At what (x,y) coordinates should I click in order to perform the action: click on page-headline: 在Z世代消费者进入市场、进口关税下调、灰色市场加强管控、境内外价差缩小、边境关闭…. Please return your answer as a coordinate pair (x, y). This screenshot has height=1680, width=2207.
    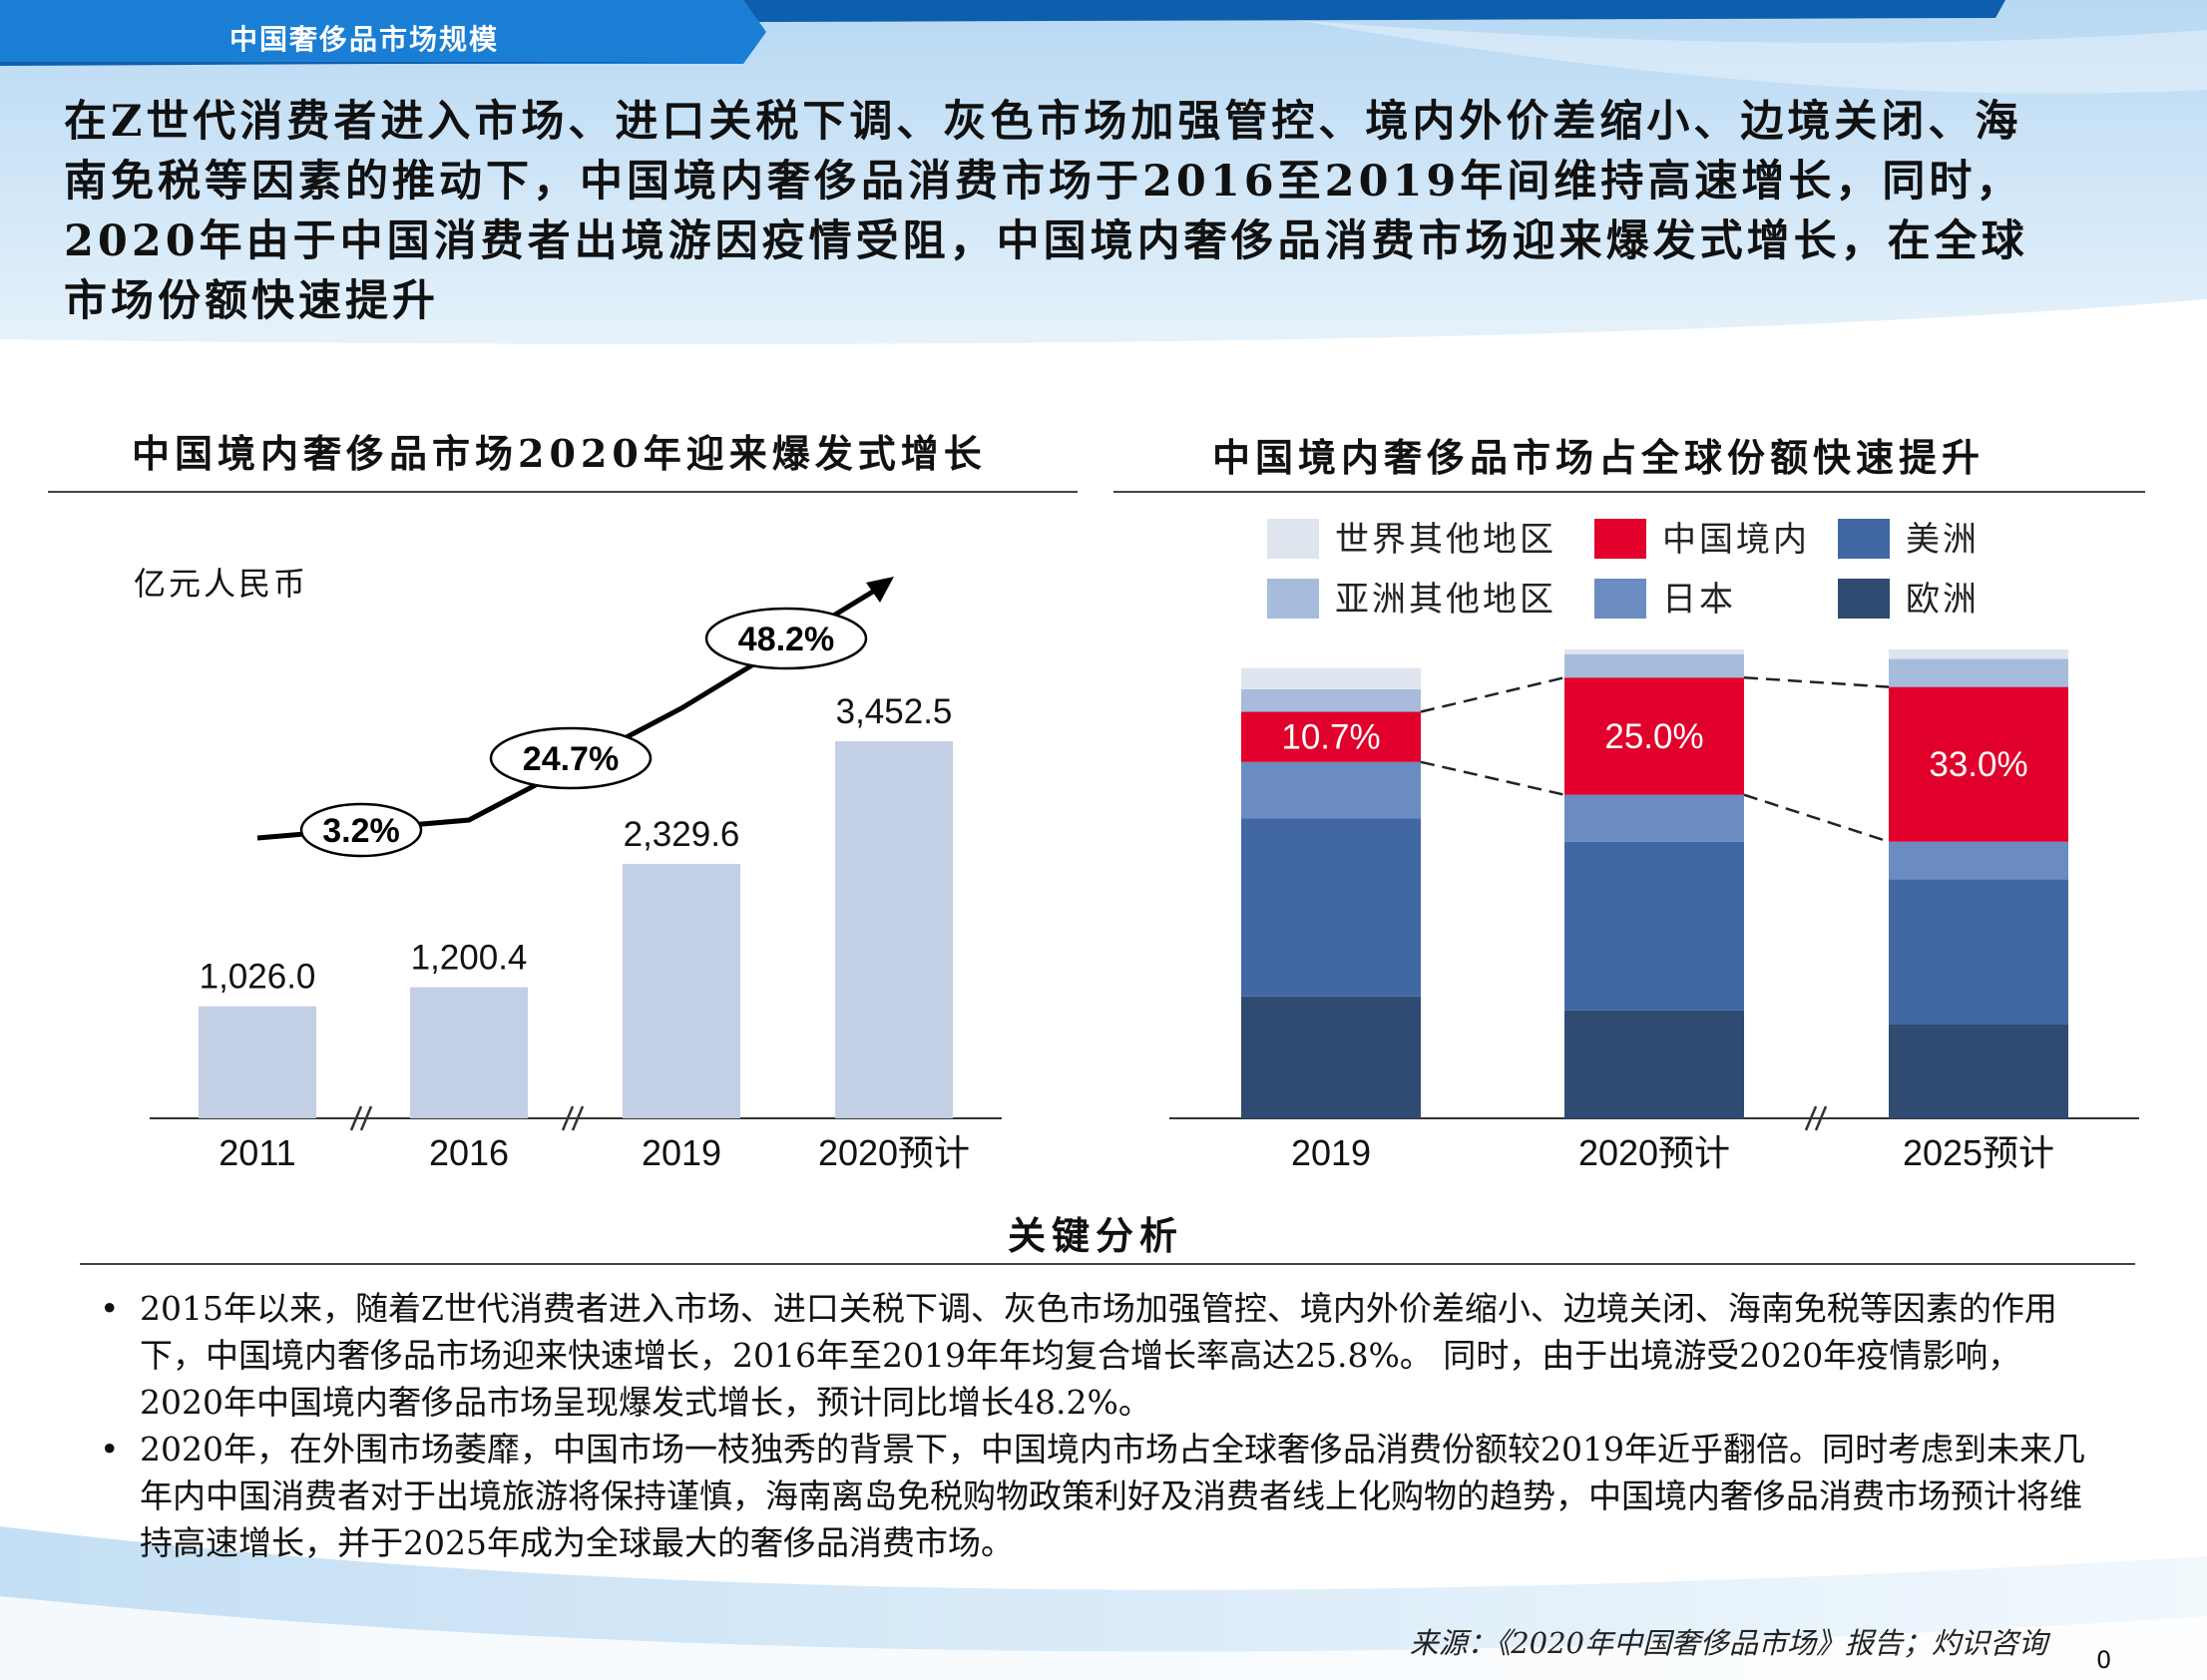
    Looking at the image, I should click on (1046, 211).